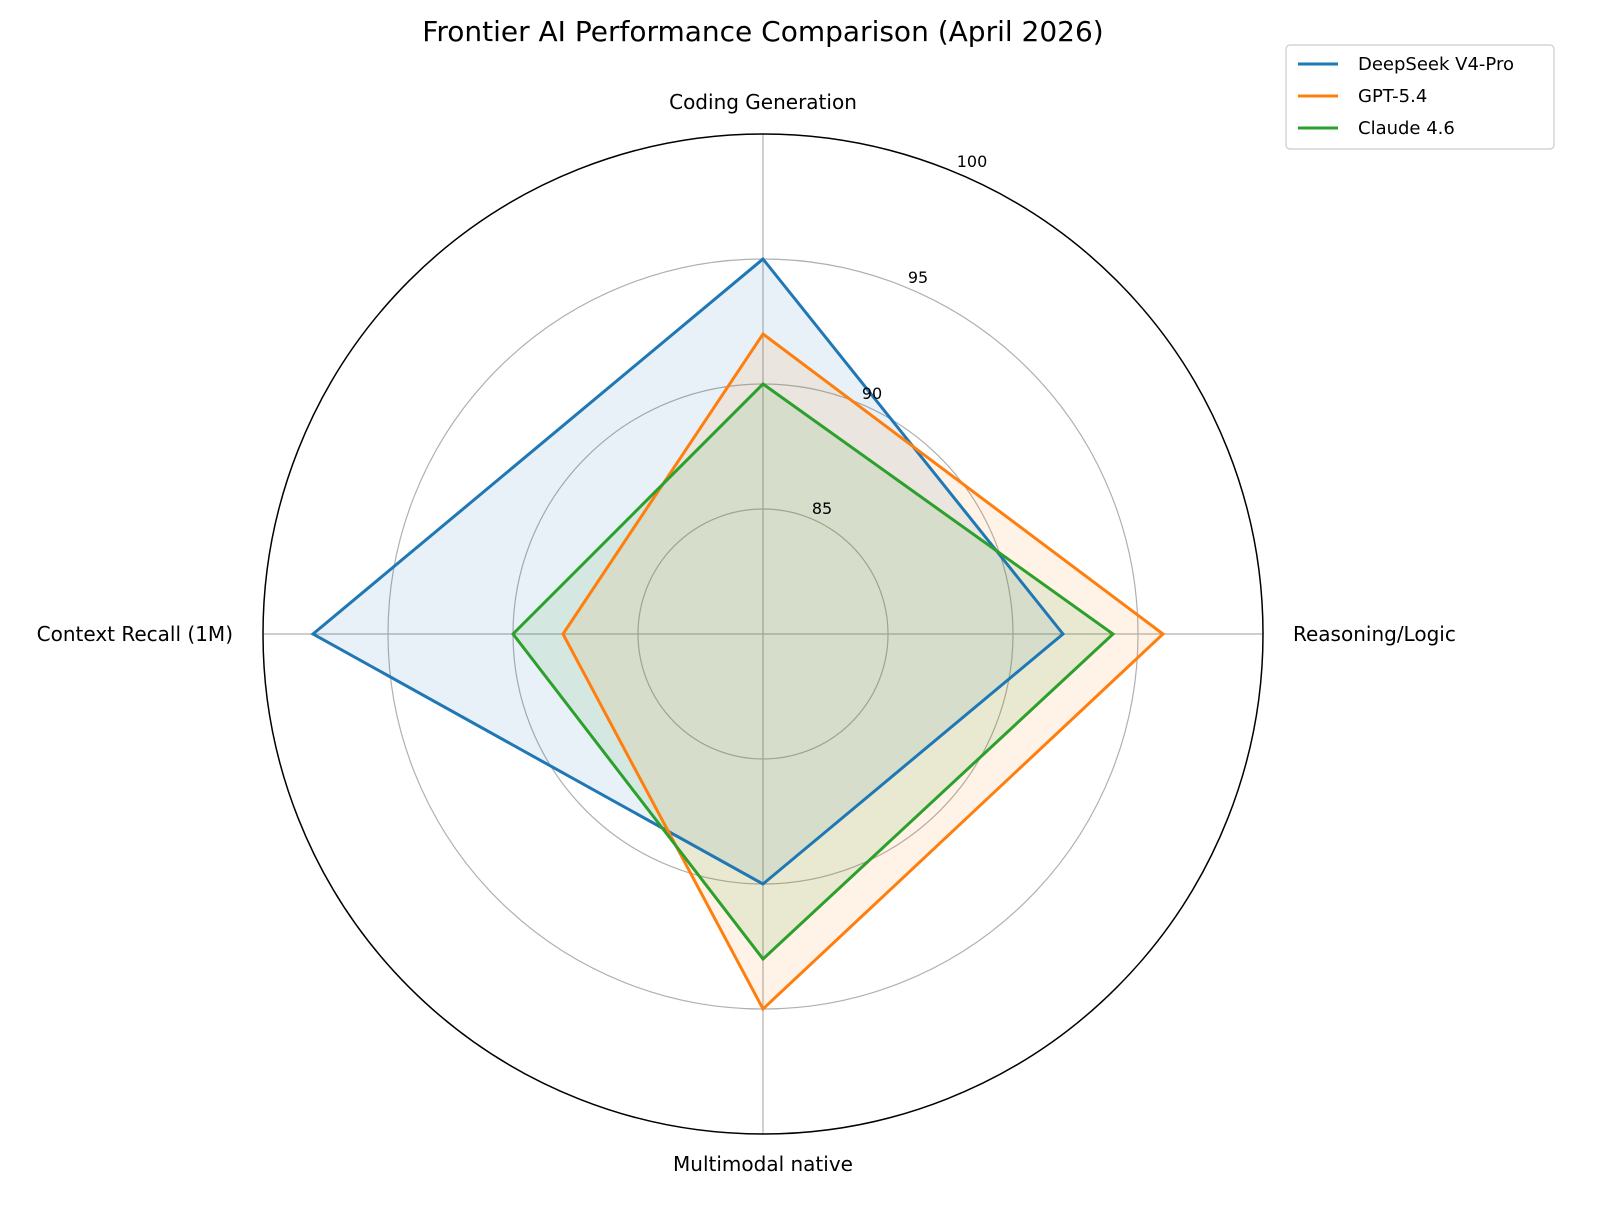 The height and width of the screenshot is (1216, 1600). I want to click on legend-box, so click(1420, 97).